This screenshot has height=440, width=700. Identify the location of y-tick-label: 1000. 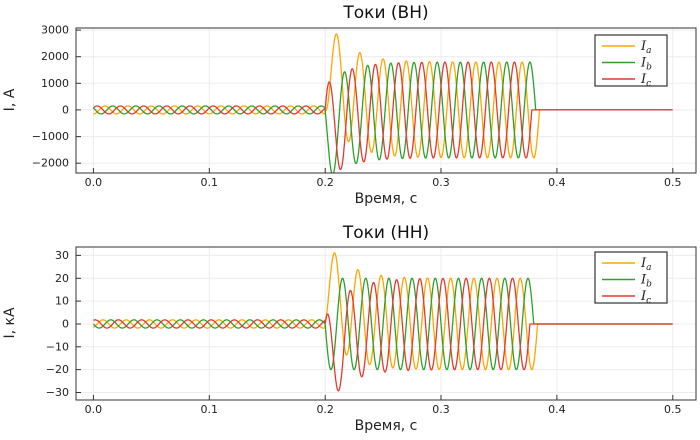
(55, 83).